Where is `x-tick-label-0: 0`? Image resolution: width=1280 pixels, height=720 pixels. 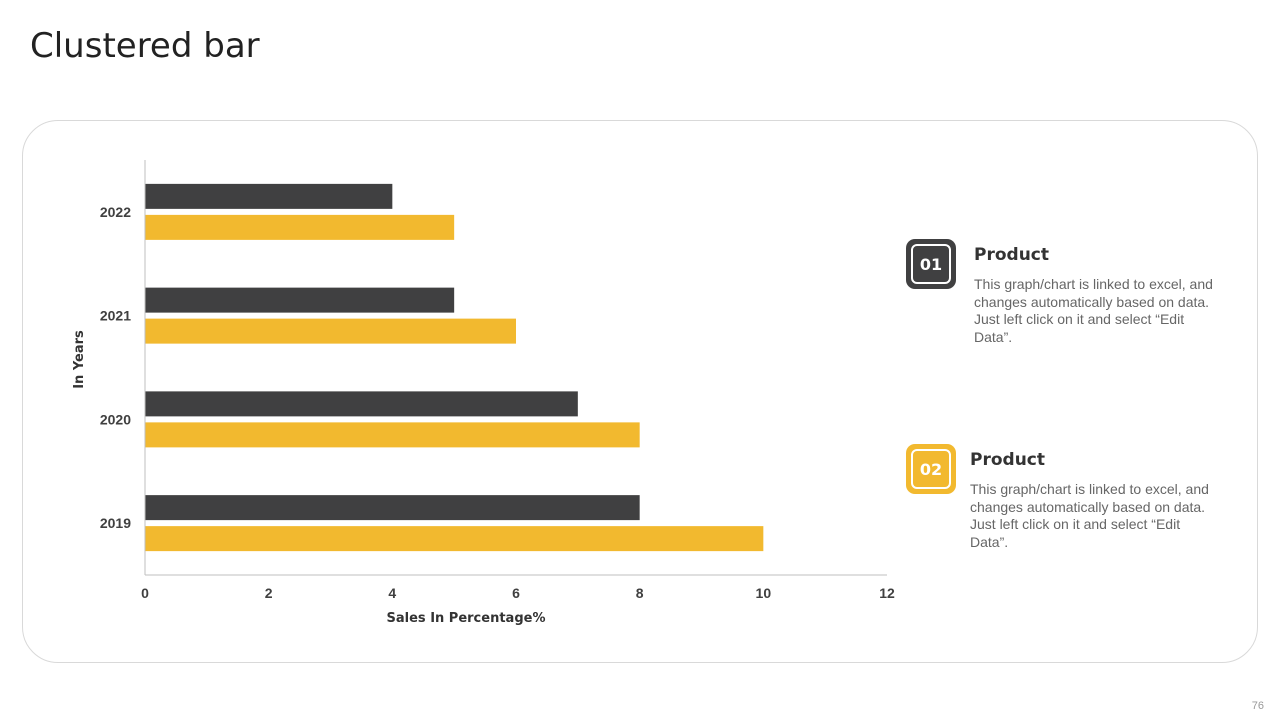
x-tick-label-0: 0 is located at coordinates (145, 593).